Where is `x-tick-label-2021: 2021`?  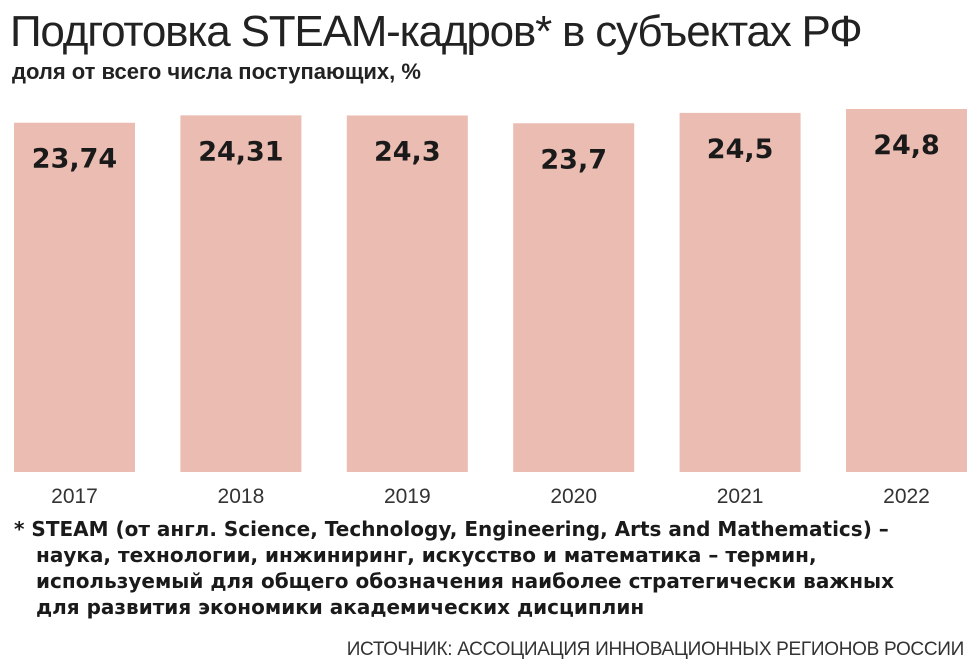 x-tick-label-2021: 2021 is located at coordinates (740, 496).